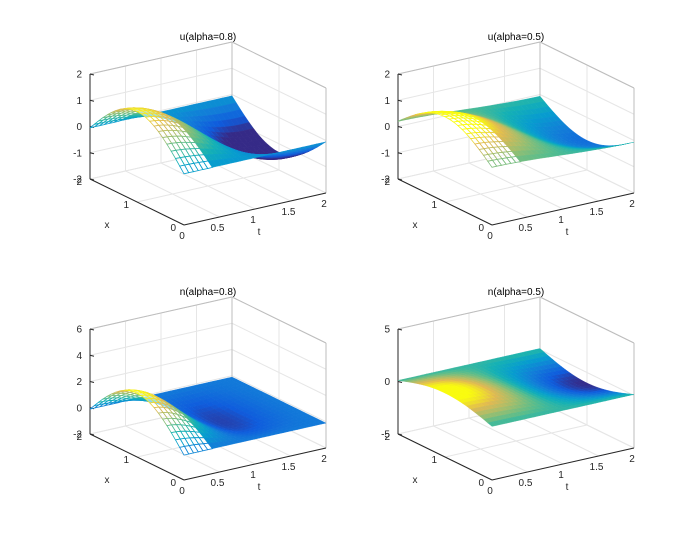 The width and height of the screenshot is (700, 542). Describe the element at coordinates (387, 330) in the screenshot. I see `z-tick-label: 5` at that location.